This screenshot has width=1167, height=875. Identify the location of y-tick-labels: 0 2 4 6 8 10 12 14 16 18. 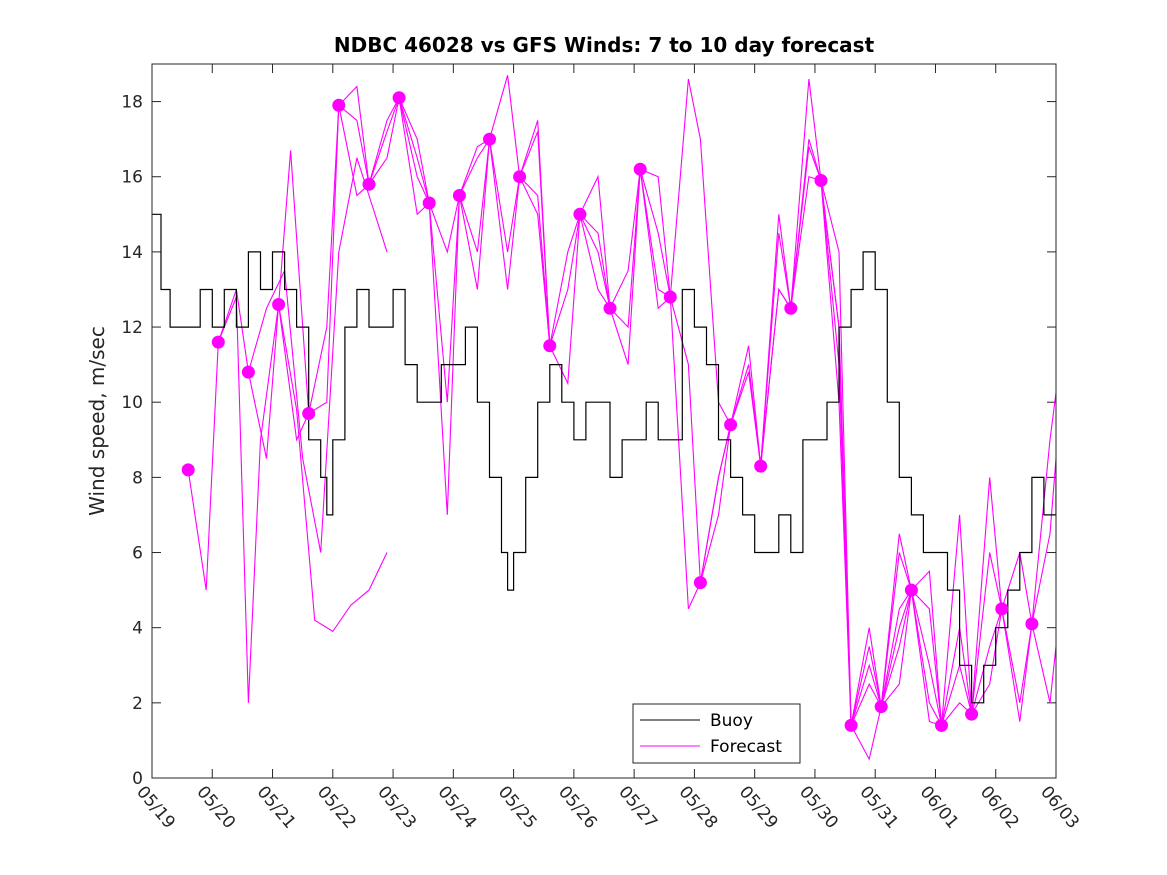
(132, 441).